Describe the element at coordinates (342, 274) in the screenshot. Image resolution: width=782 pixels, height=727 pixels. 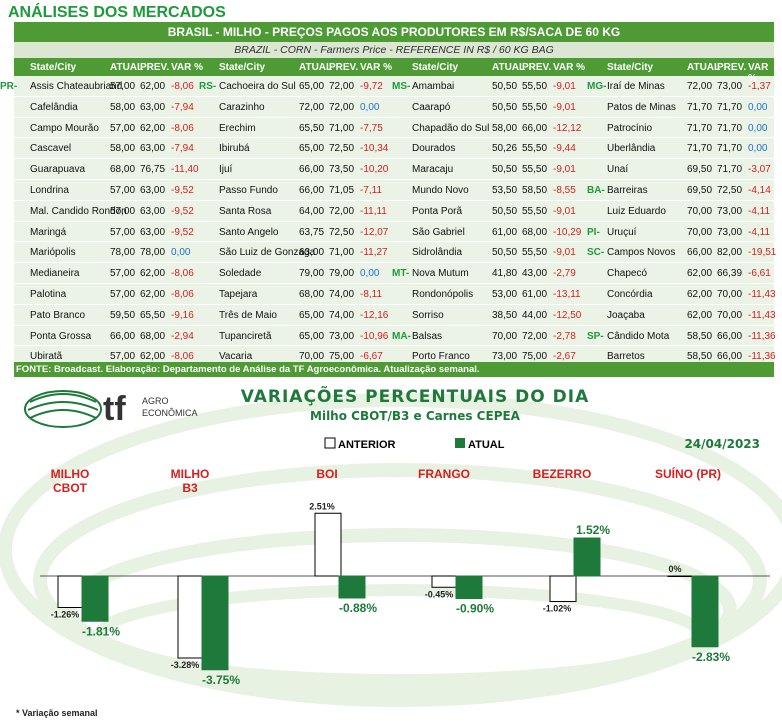
I see `cell-prev: 79,00` at that location.